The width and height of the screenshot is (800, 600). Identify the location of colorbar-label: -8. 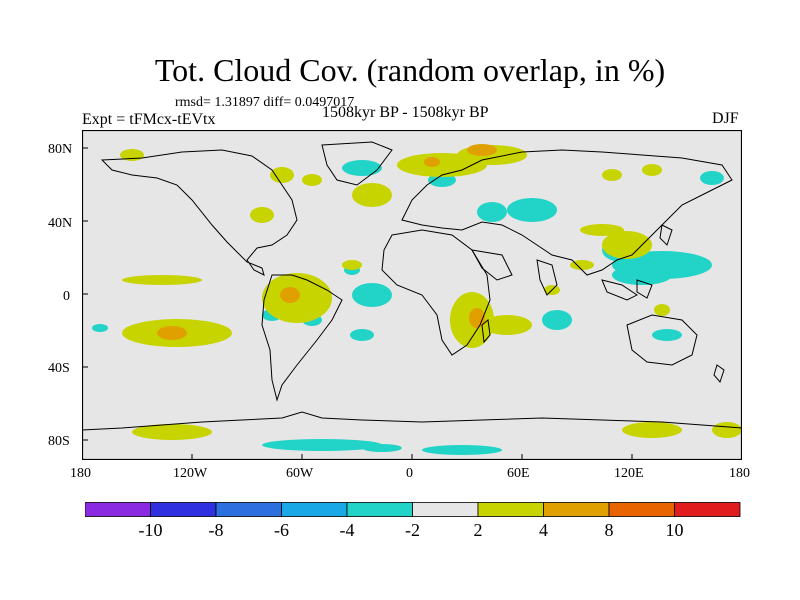
(216, 530).